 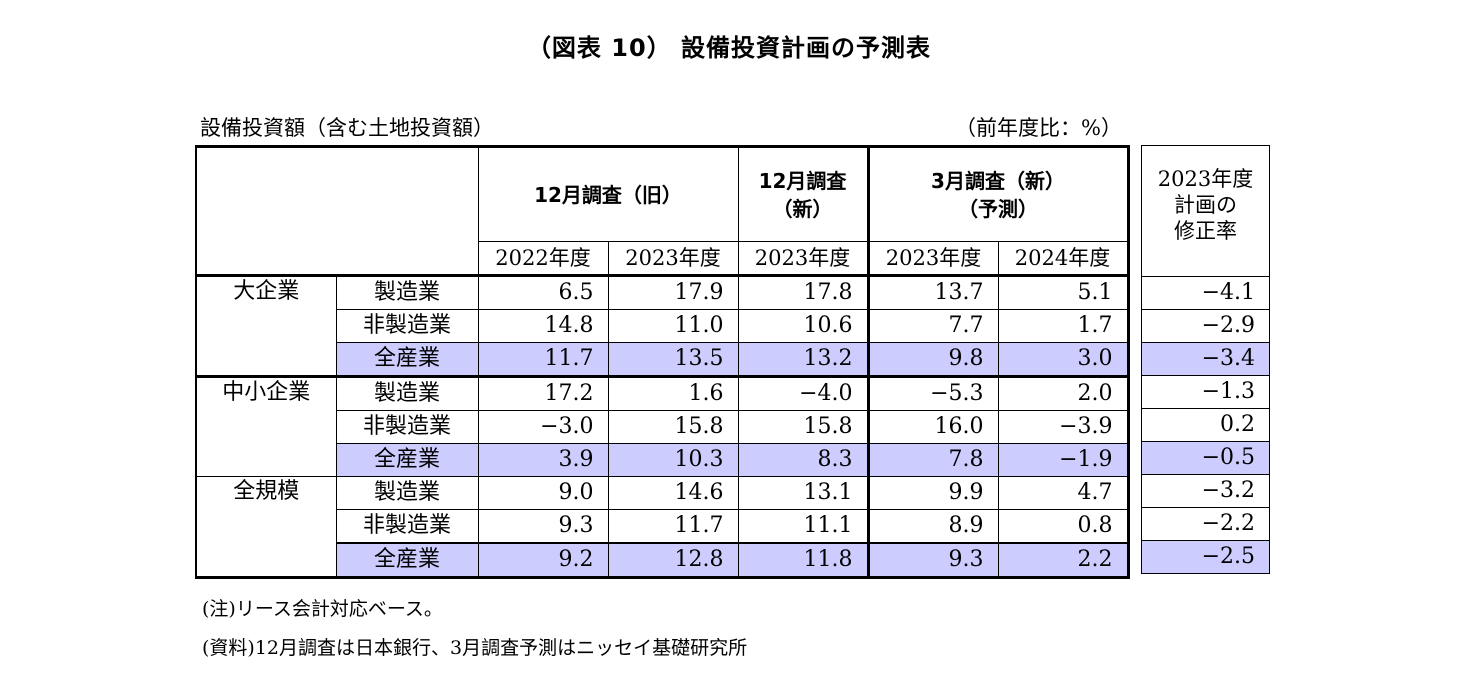 I want to click on value-cell: 9.9, so click(x=932, y=493).